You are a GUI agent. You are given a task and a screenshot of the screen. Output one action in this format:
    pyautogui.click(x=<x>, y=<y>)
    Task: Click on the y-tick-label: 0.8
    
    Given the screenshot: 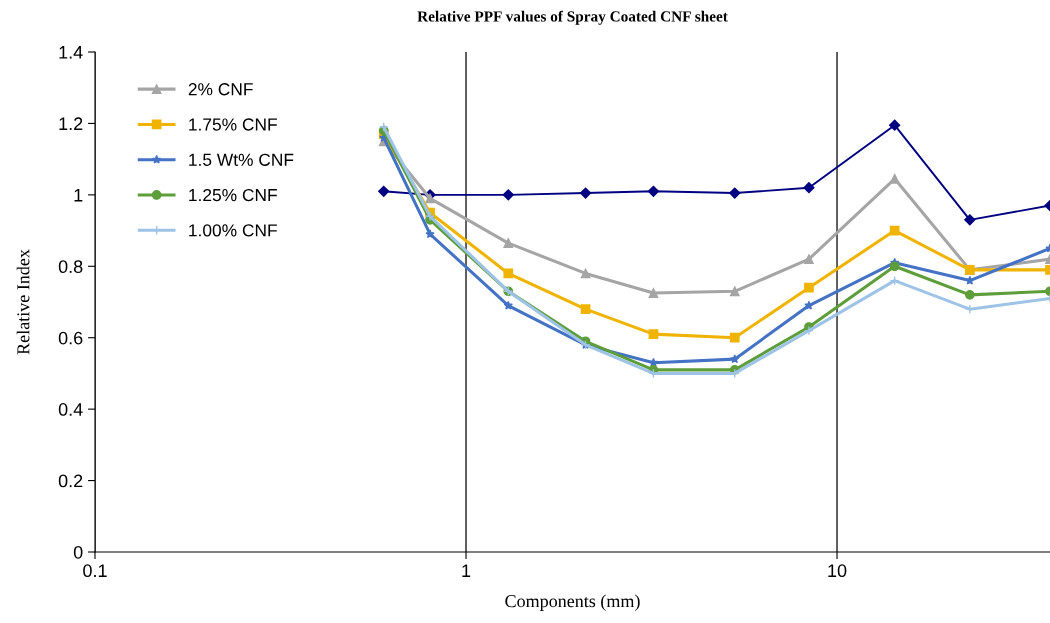 What is the action you would take?
    pyautogui.click(x=70, y=267)
    